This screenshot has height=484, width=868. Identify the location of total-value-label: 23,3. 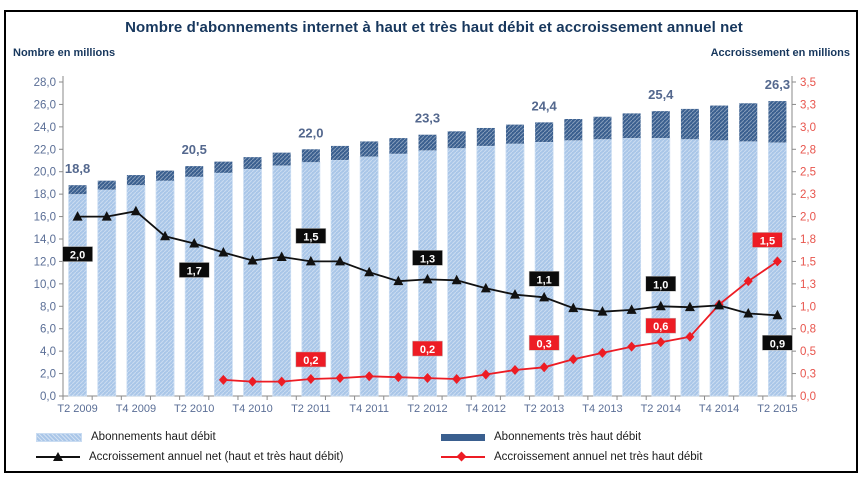
(427, 118).